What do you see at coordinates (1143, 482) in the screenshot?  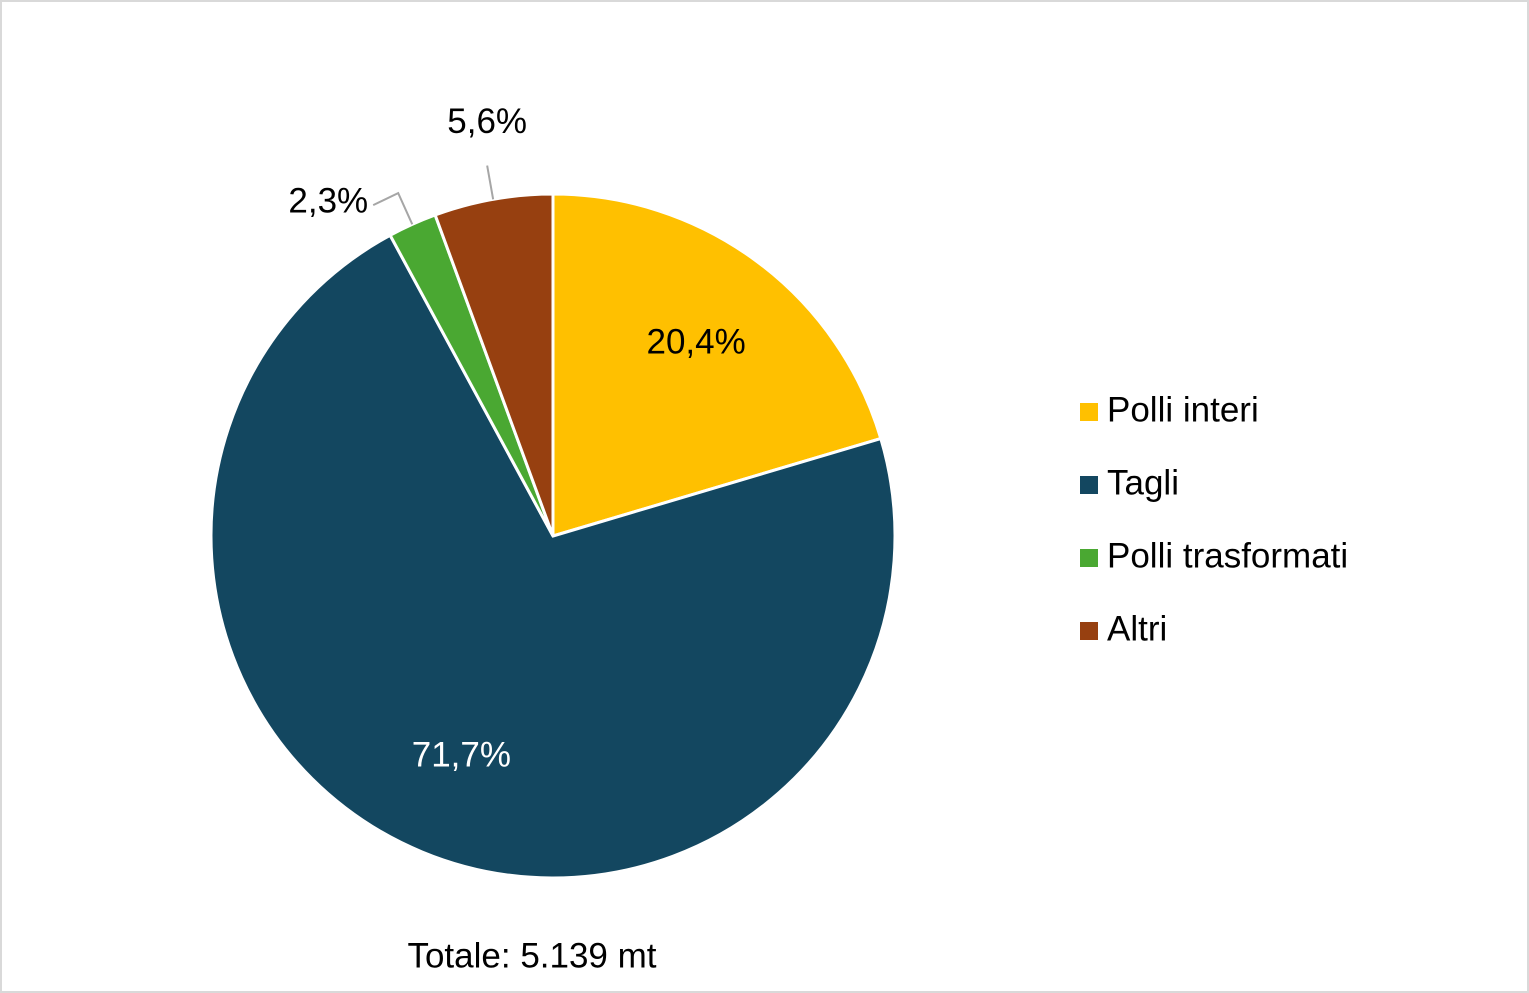 I see `legend-label: Tagli` at bounding box center [1143, 482].